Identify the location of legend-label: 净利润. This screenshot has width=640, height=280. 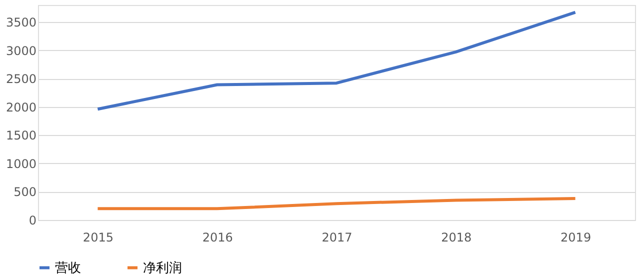
(162, 268).